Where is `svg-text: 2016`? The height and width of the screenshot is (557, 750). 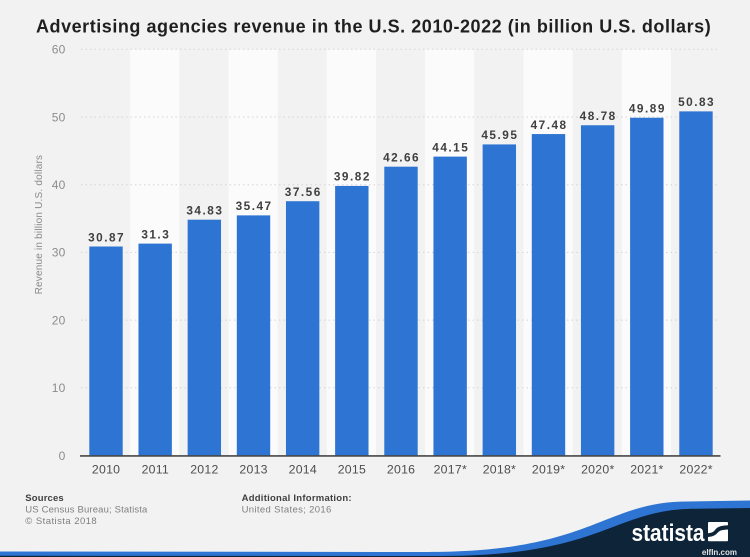 svg-text: 2016 is located at coordinates (401, 470).